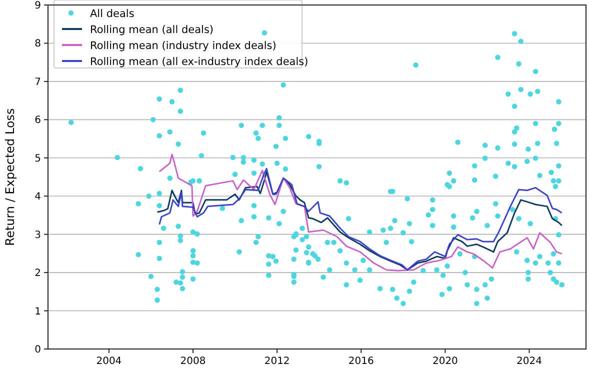 The width and height of the screenshot is (600, 375). I want to click on y-tick-label: 2, so click(37, 274).